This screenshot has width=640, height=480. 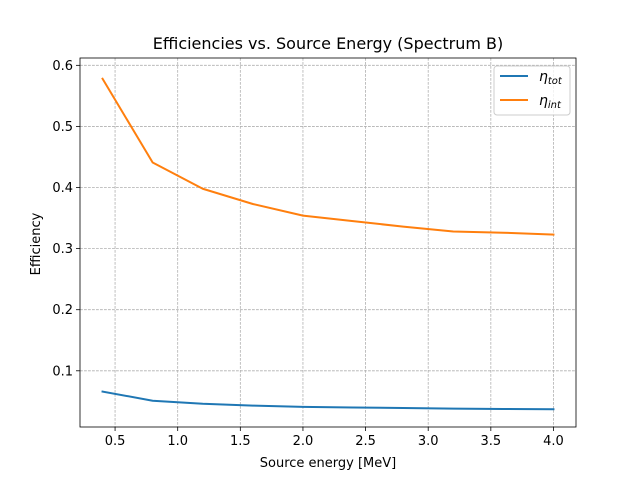 I want to click on x-tick-label: 0.5, so click(x=115, y=441).